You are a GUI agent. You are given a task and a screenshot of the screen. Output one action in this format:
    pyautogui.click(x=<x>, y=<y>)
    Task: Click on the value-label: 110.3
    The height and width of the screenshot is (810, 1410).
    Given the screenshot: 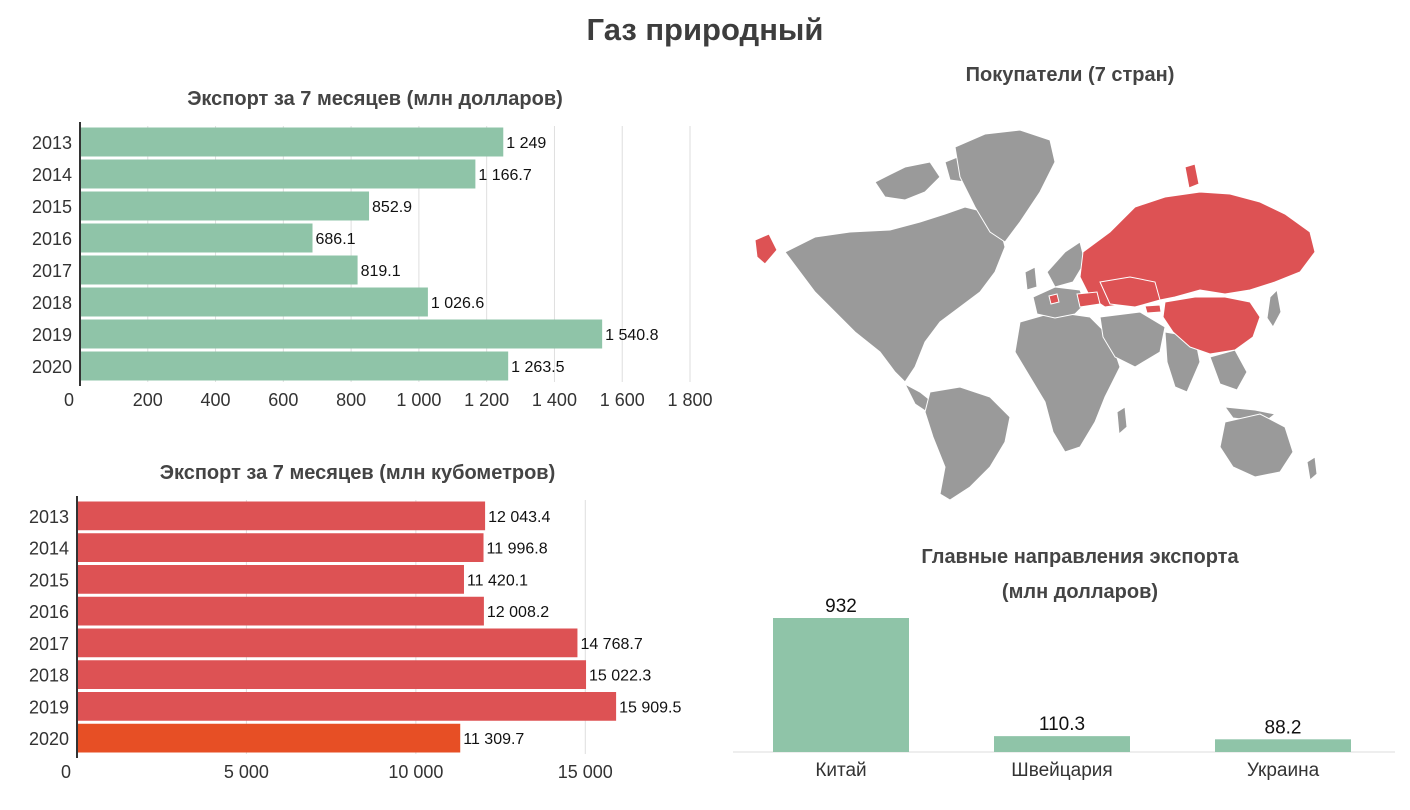 What is the action you would take?
    pyautogui.click(x=1062, y=724)
    